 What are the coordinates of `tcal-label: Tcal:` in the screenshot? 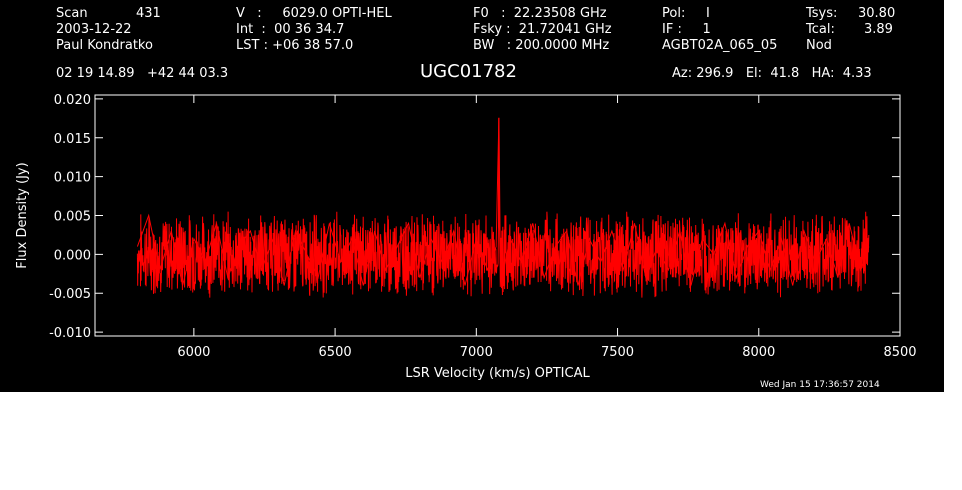 It's located at (820, 29).